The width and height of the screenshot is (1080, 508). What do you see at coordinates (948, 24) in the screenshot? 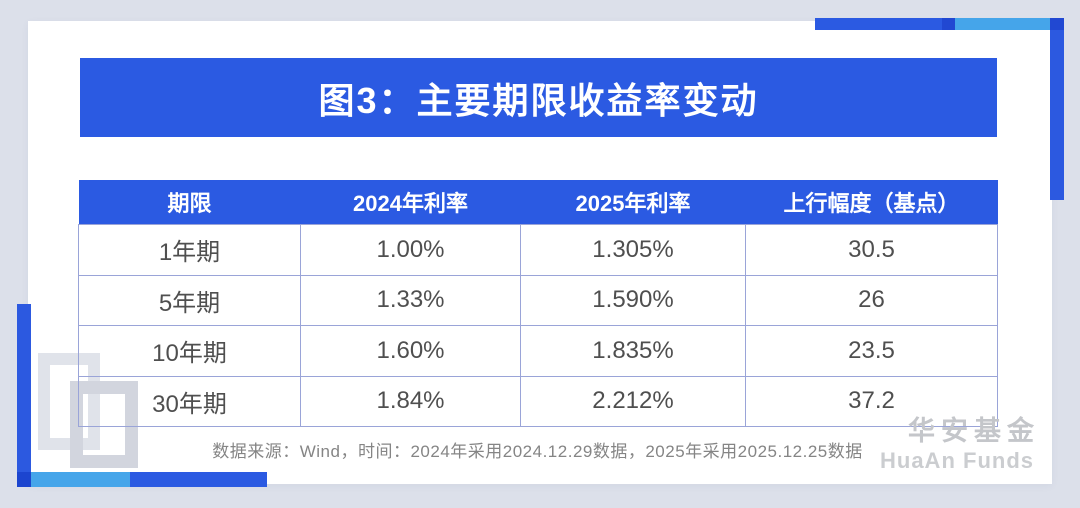
I see `top-right-accent-bar-dark` at bounding box center [948, 24].